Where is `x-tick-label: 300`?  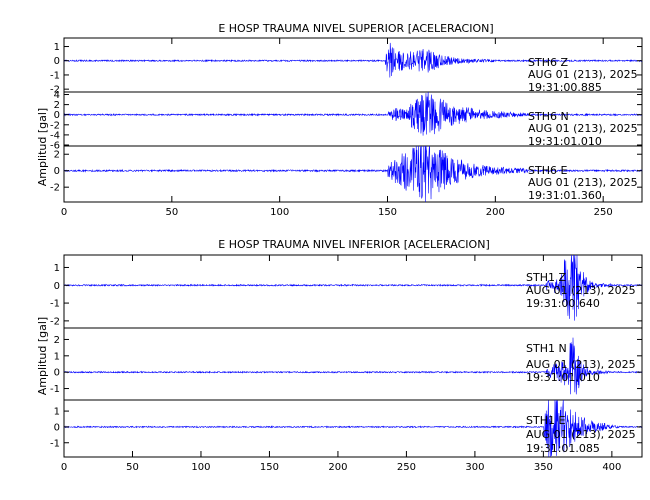 x-tick-label: 300 is located at coordinates (474, 467).